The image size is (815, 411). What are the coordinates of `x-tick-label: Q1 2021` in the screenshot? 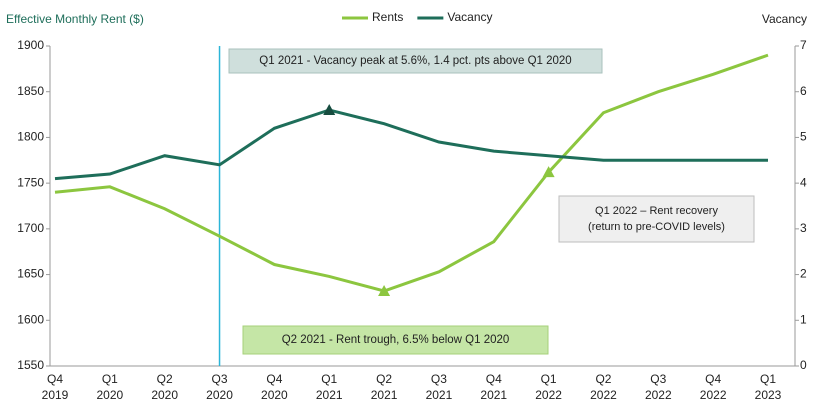 It's located at (329, 387).